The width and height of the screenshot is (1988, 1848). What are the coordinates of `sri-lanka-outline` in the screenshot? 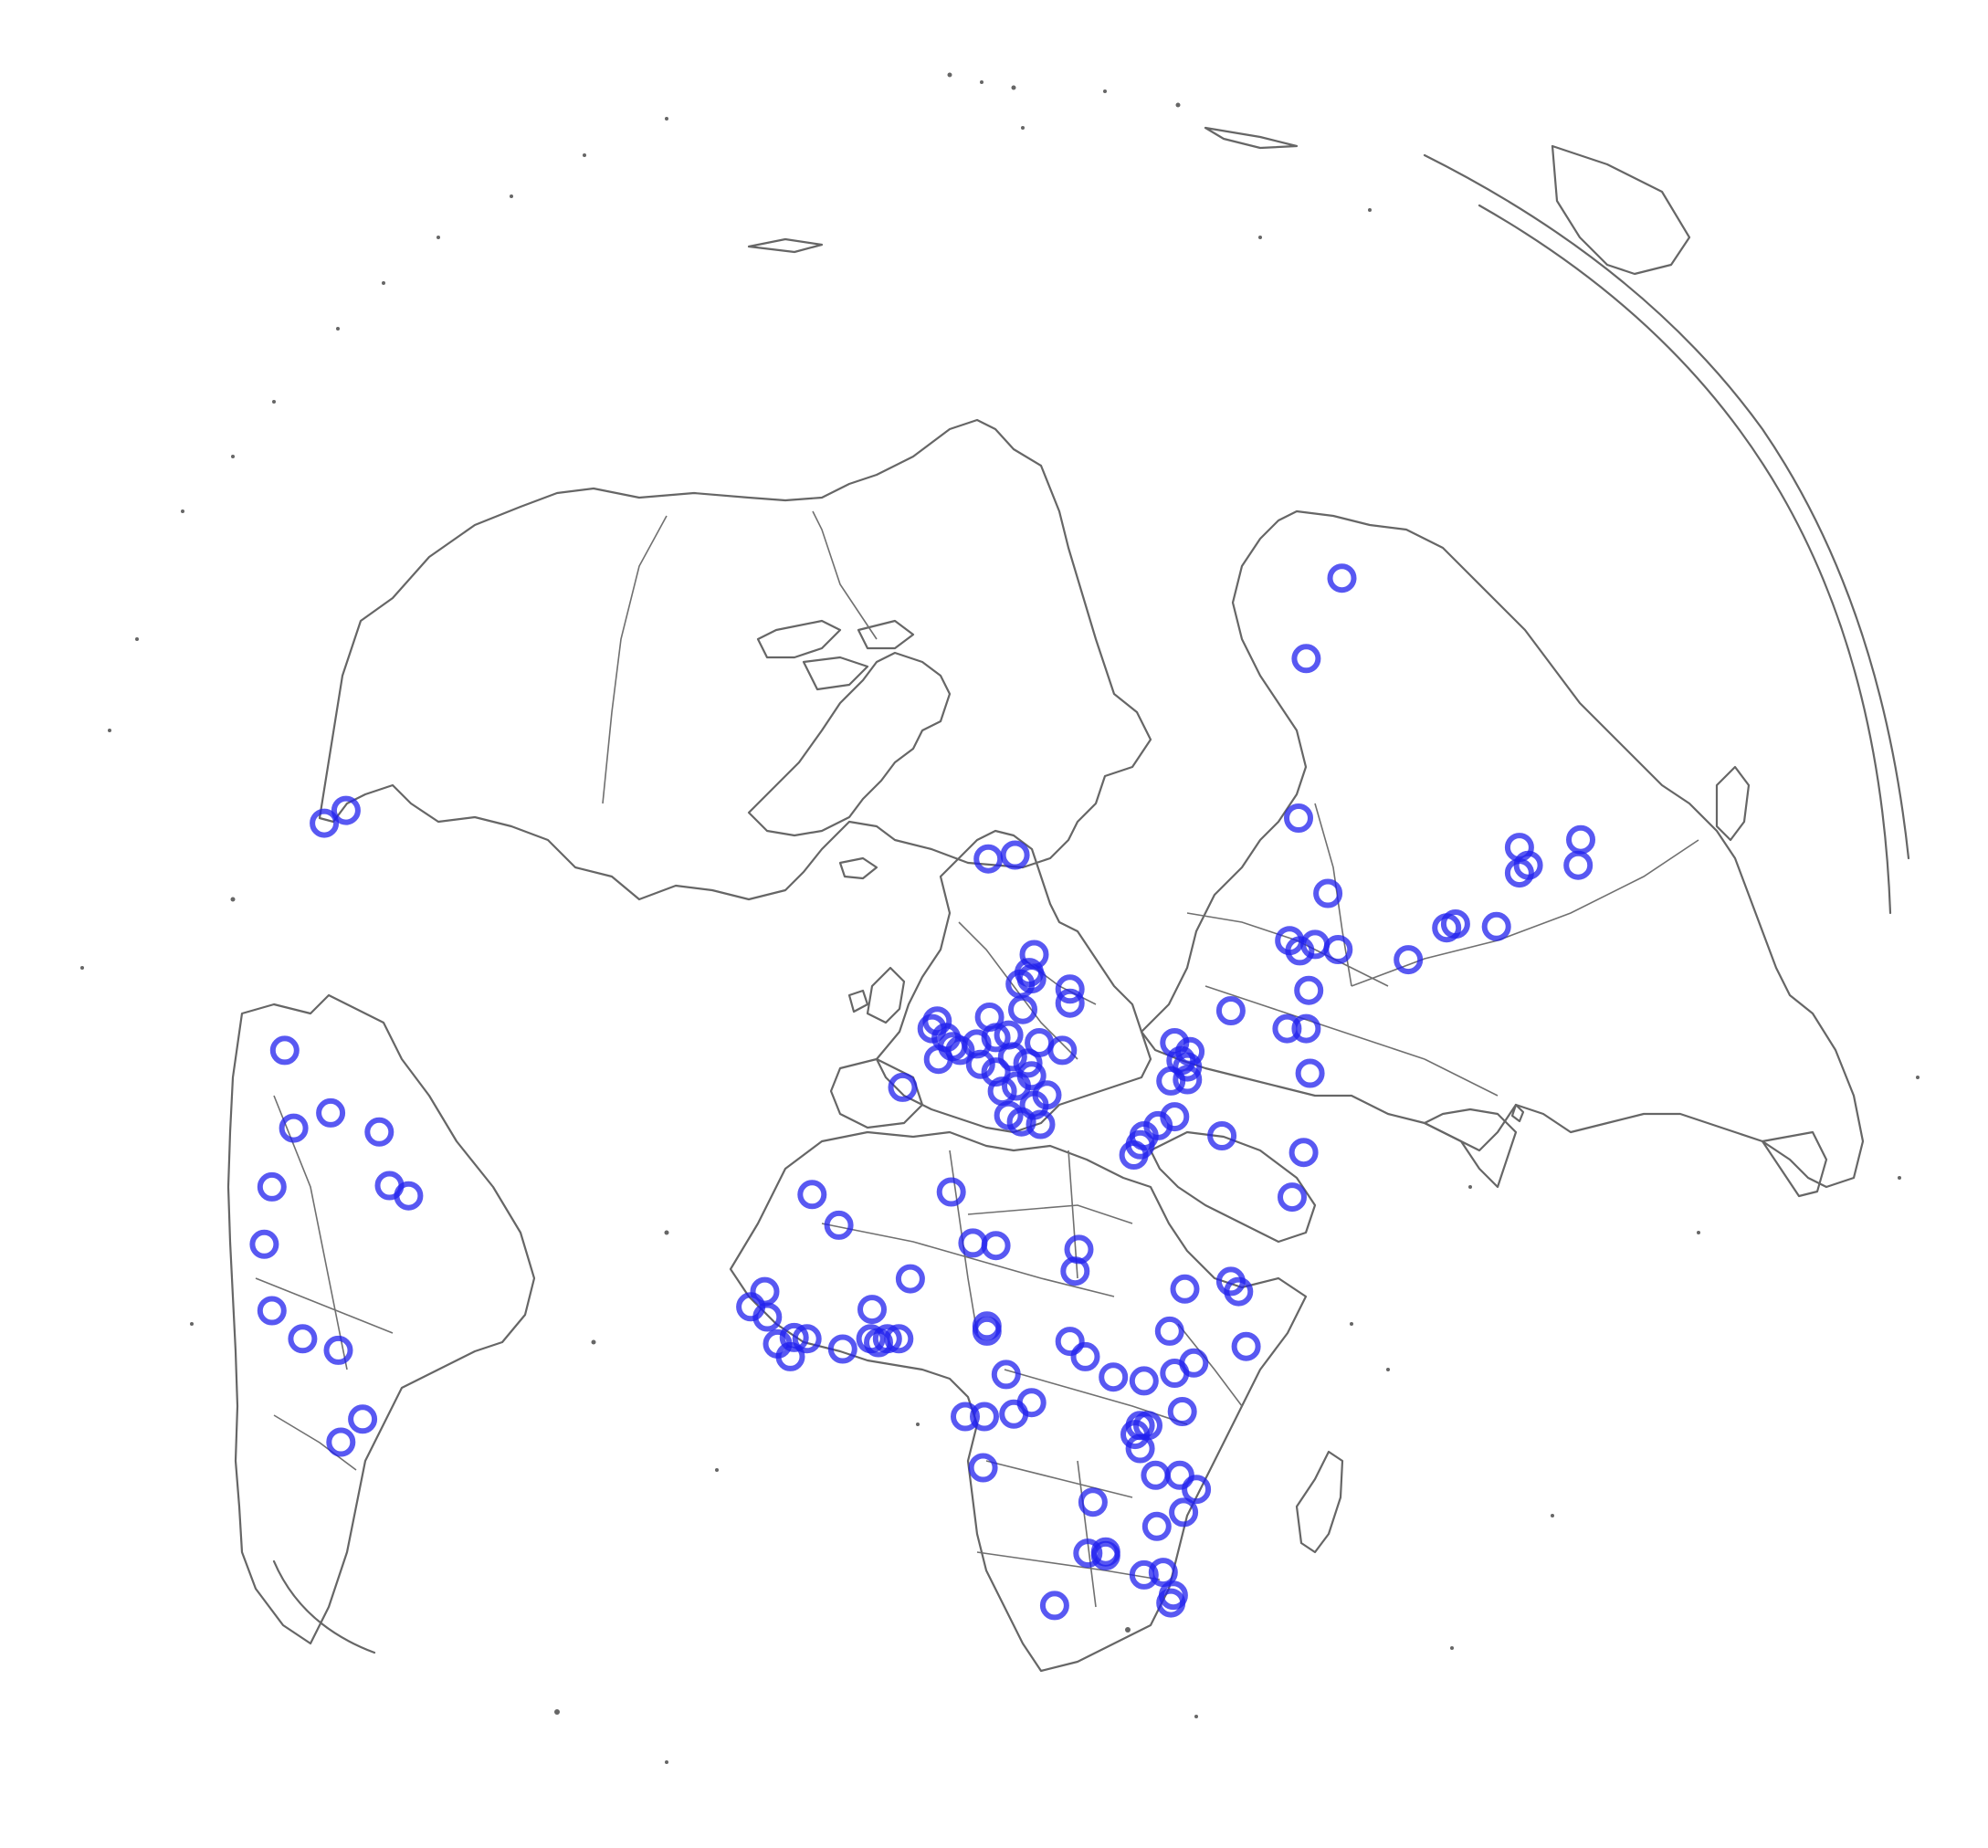 It's located at (1517, 1113).